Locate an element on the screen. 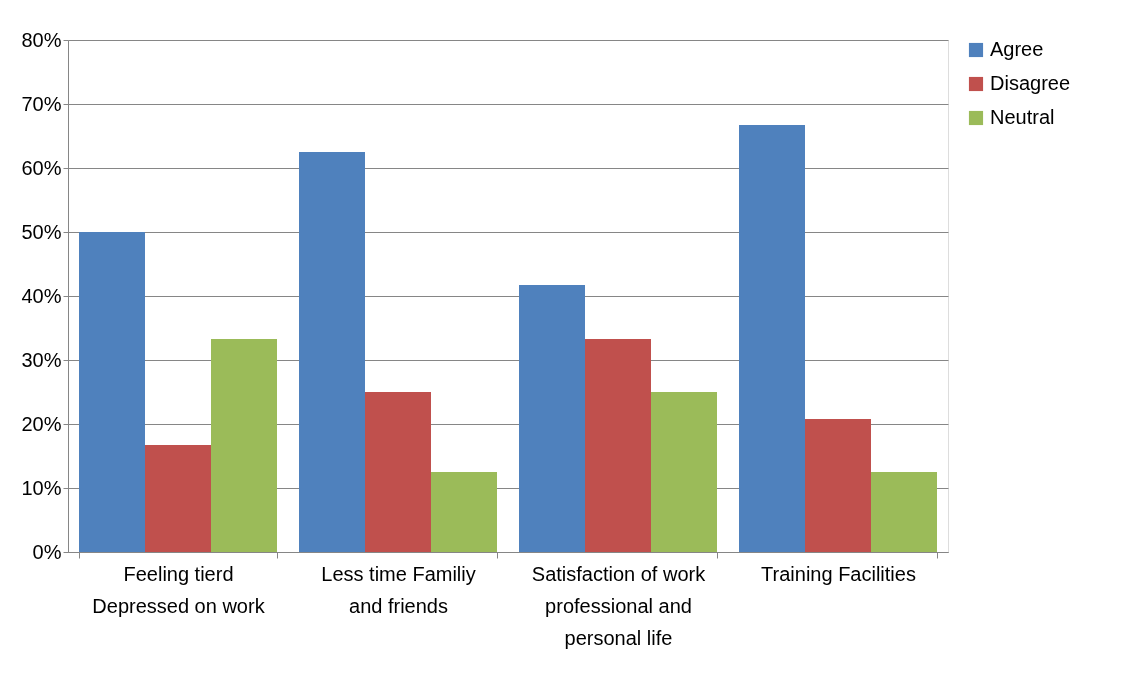  y-tick-label: 60% is located at coordinates (41, 167).